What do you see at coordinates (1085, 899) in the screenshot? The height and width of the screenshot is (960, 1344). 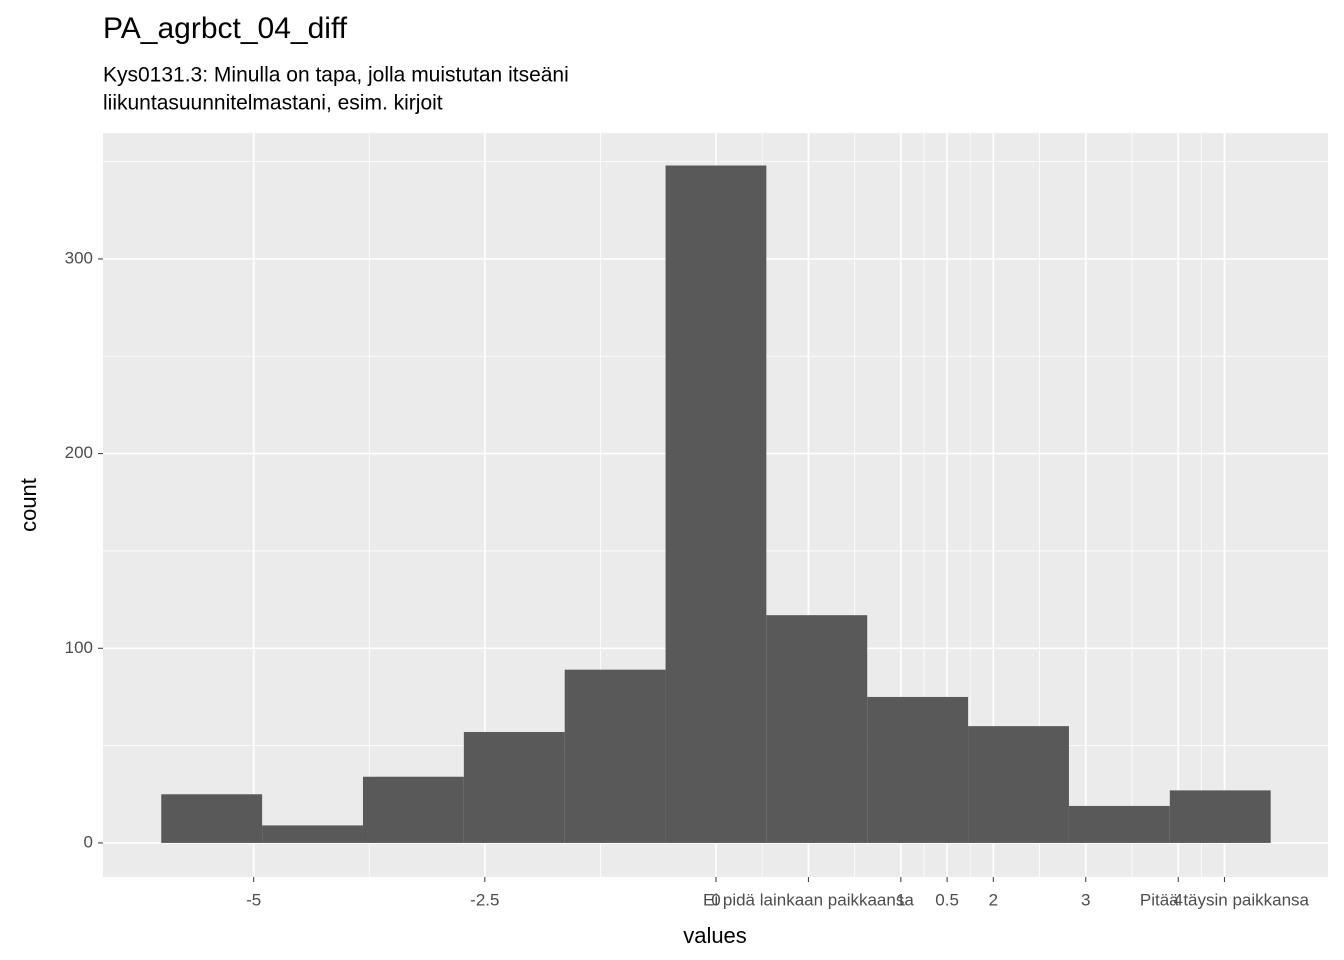 I see `x-tick-label: 3` at bounding box center [1085, 899].